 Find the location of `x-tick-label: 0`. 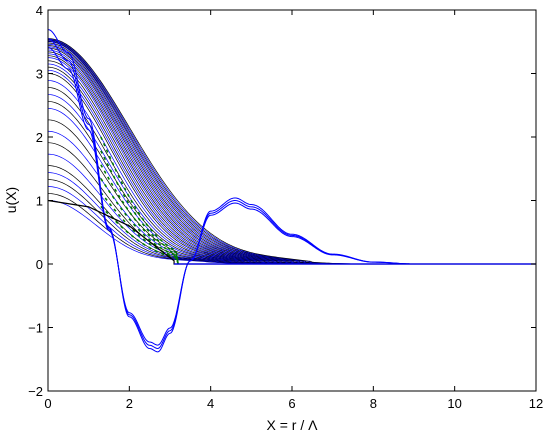

x-tick-label: 0 is located at coordinates (47, 403).